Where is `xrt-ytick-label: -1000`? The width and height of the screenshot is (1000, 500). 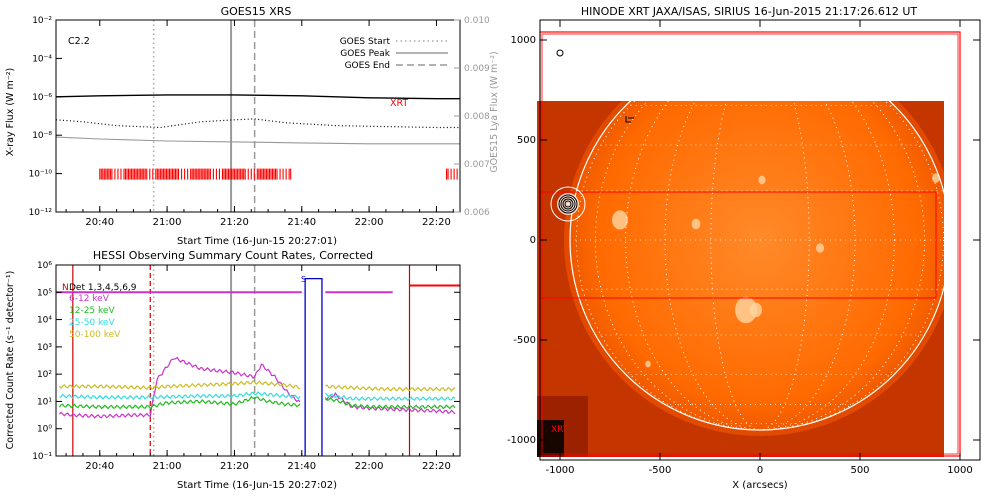
xrt-ytick-label: -1000 is located at coordinates (521, 440).